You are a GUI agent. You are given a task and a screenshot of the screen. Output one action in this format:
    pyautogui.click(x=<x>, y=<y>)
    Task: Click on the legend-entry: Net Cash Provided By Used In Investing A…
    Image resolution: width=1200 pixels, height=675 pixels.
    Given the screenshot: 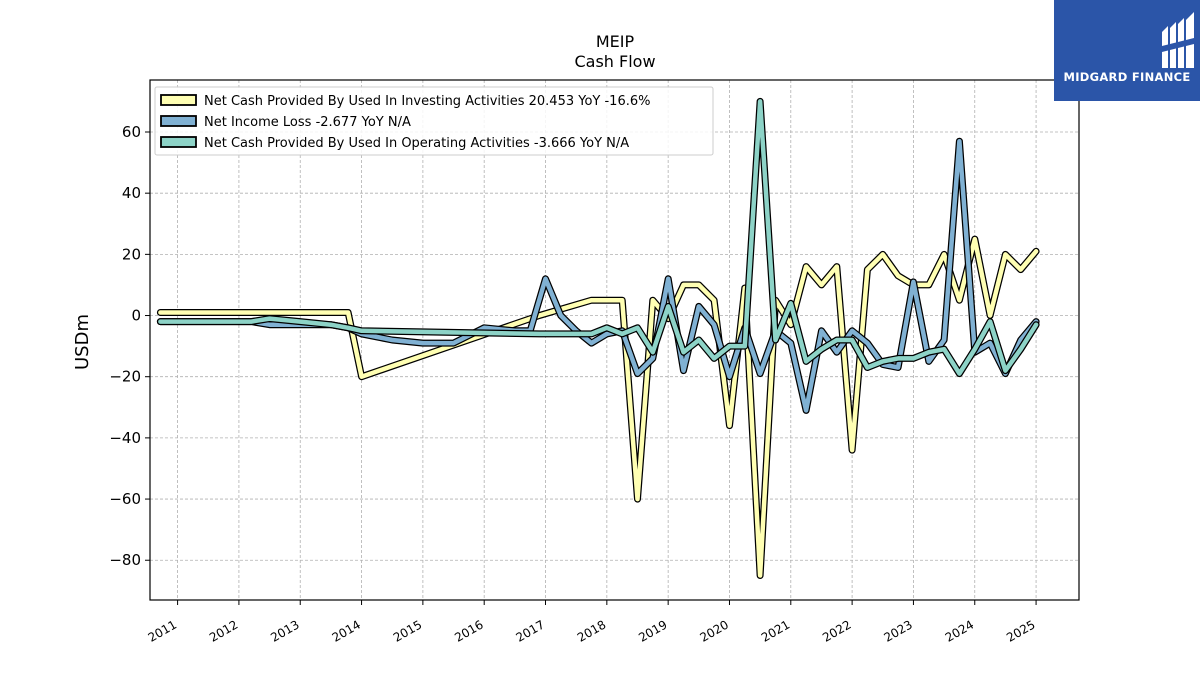 What is the action you would take?
    pyautogui.click(x=427, y=101)
    